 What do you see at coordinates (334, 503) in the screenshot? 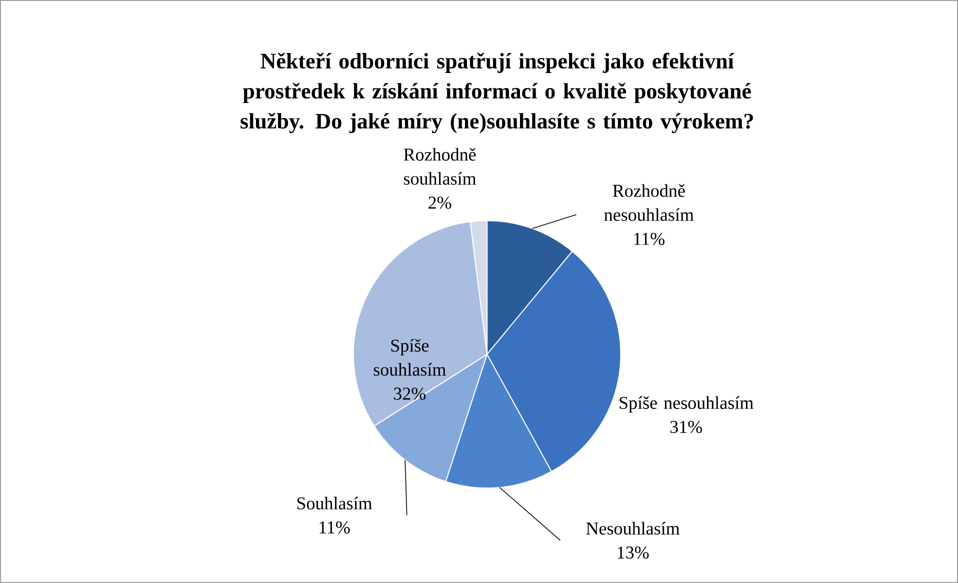
I see `slice-label: Souhlasím` at bounding box center [334, 503].